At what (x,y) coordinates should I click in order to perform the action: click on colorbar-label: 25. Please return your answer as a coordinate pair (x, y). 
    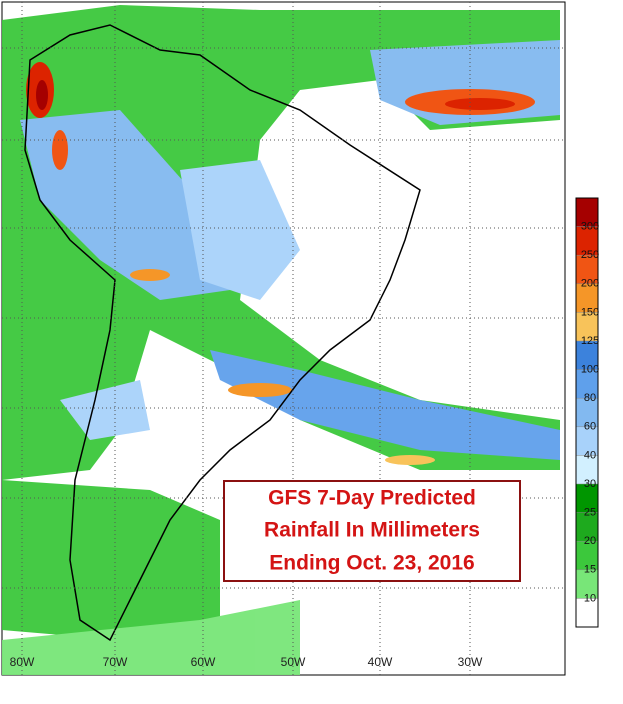
    Looking at the image, I should click on (590, 513).